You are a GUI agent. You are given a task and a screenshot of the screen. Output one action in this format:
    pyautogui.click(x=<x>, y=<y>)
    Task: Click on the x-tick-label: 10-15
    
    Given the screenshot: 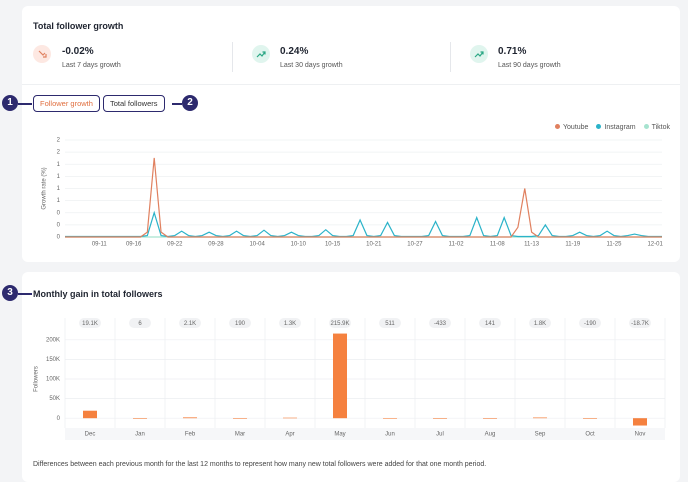 What is the action you would take?
    pyautogui.click(x=333, y=245)
    